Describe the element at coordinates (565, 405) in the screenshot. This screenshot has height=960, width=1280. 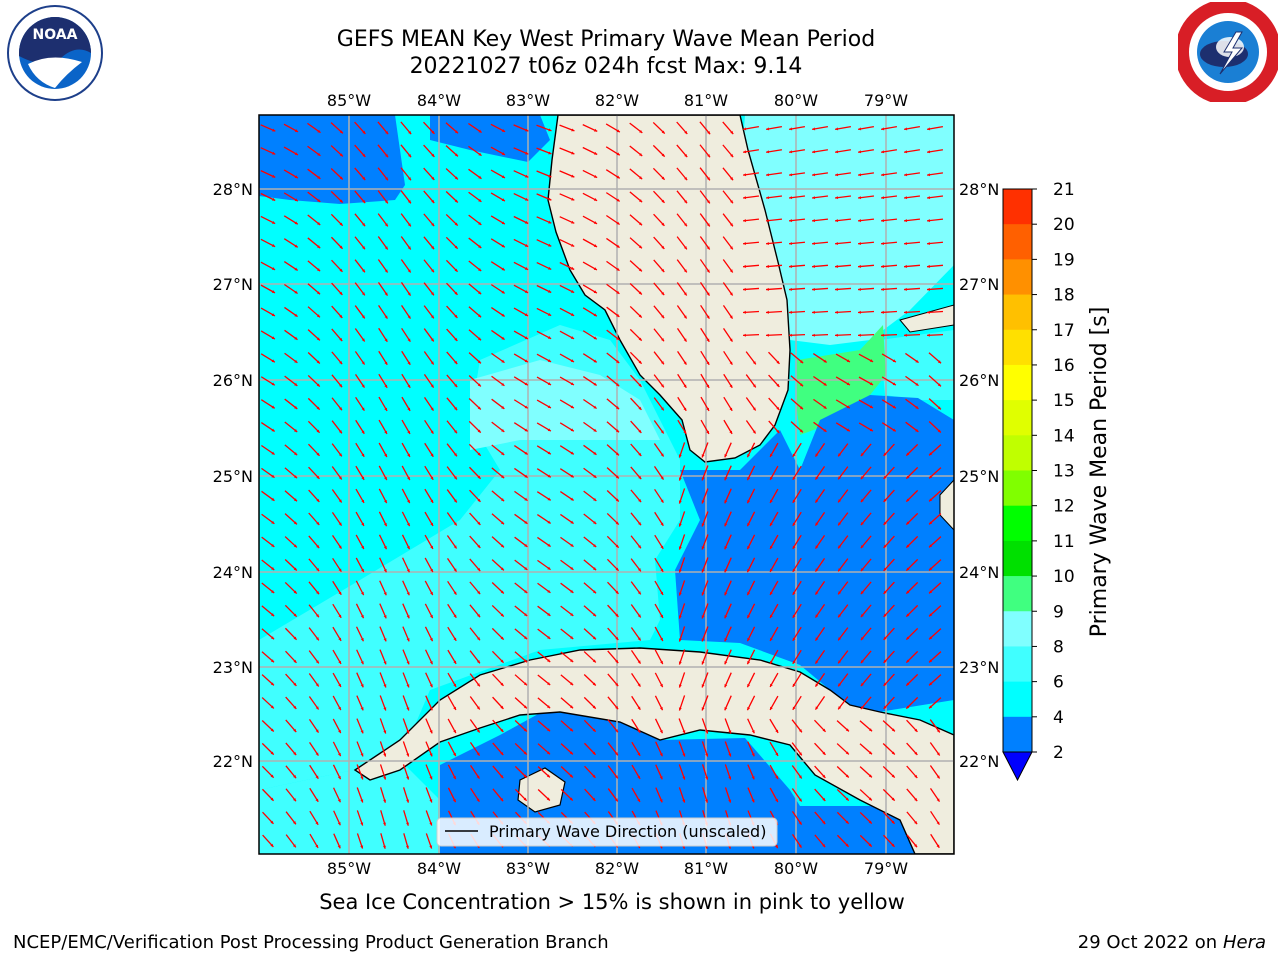
I see `period-8-9-region-gulf` at that location.